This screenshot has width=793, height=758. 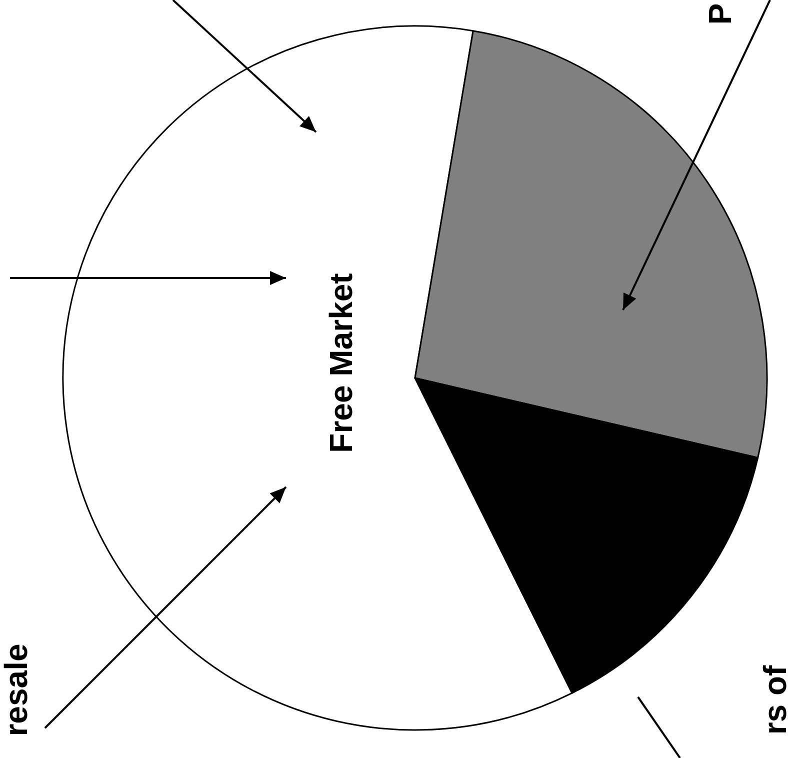 What do you see at coordinates (720, 14) in the screenshot?
I see `slice-label: P` at bounding box center [720, 14].